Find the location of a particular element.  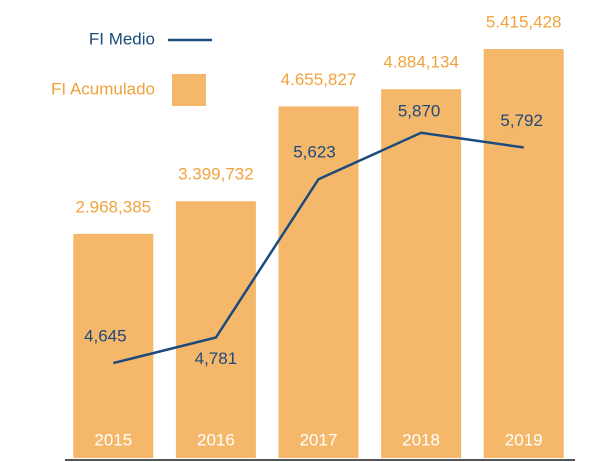

line-value-label: 4,781 is located at coordinates (216, 358).